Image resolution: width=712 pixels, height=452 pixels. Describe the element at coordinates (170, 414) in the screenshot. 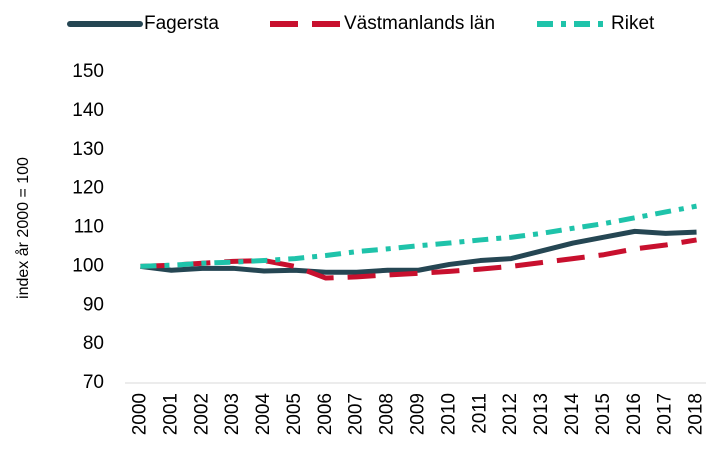

I see `x-tick-label: 2001` at that location.